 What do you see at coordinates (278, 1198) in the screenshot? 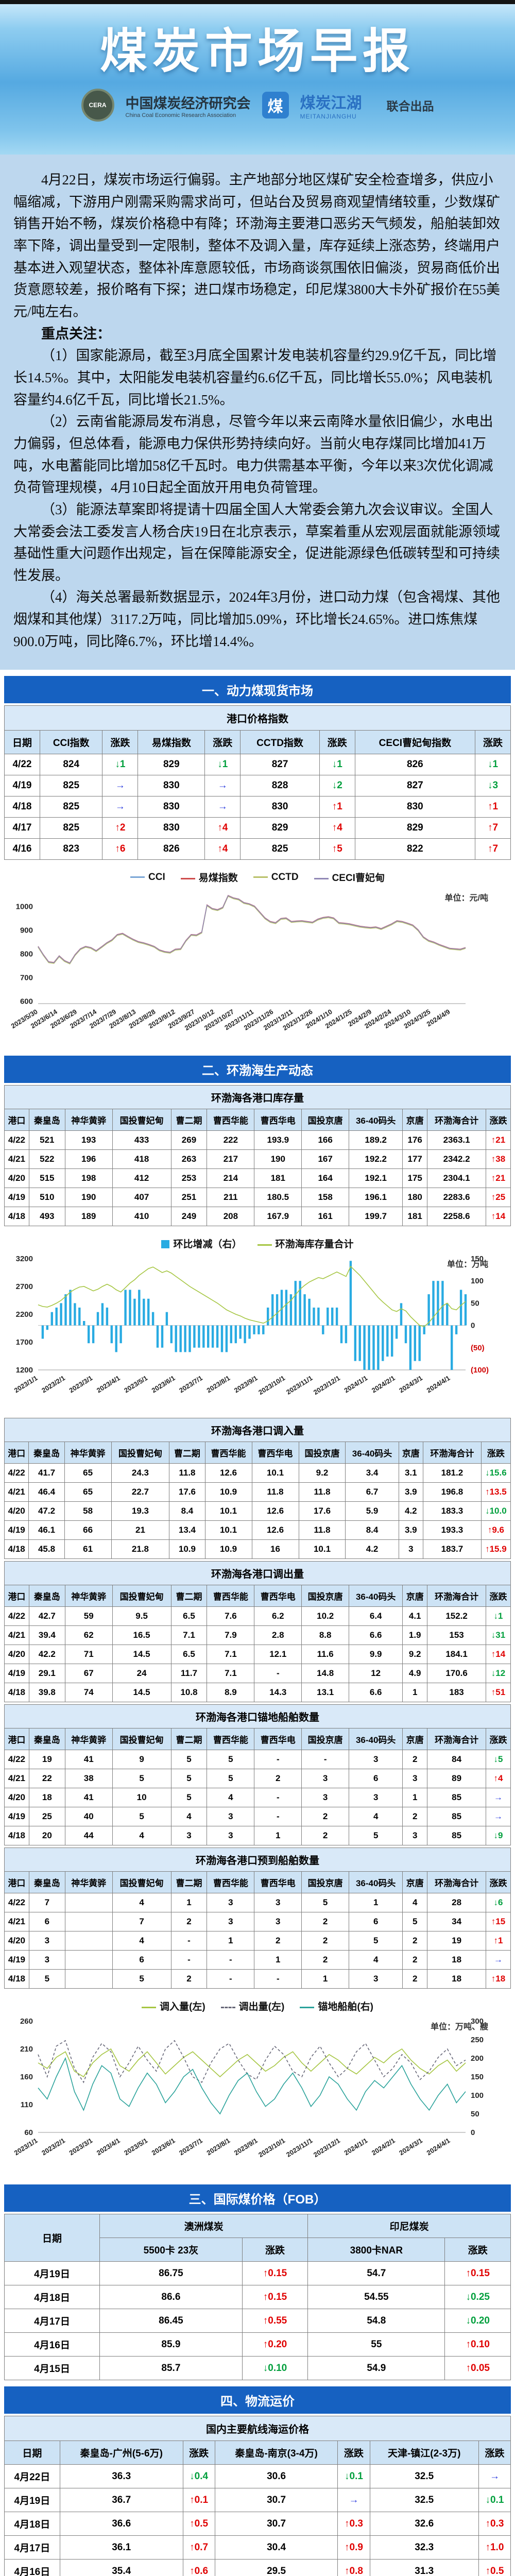
I see `table-cell: 180.5` at bounding box center [278, 1198].